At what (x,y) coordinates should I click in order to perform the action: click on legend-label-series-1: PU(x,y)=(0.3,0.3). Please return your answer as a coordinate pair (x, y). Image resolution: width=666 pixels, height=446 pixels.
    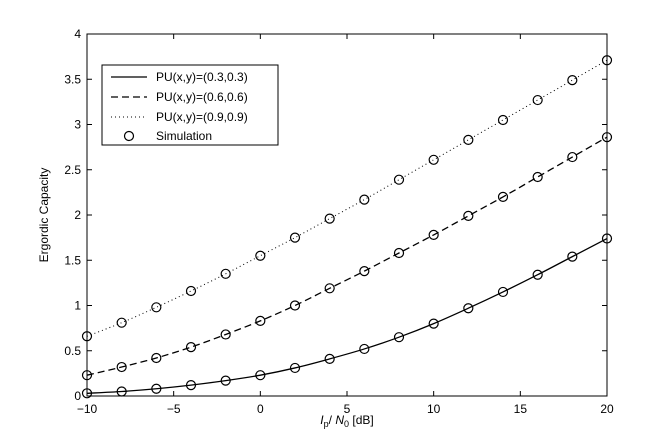
    Looking at the image, I should click on (202, 77).